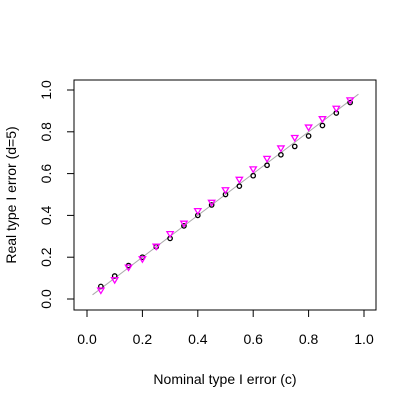  What do you see at coordinates (46, 299) in the screenshot?
I see `y-tick-label: 0.0` at bounding box center [46, 299].